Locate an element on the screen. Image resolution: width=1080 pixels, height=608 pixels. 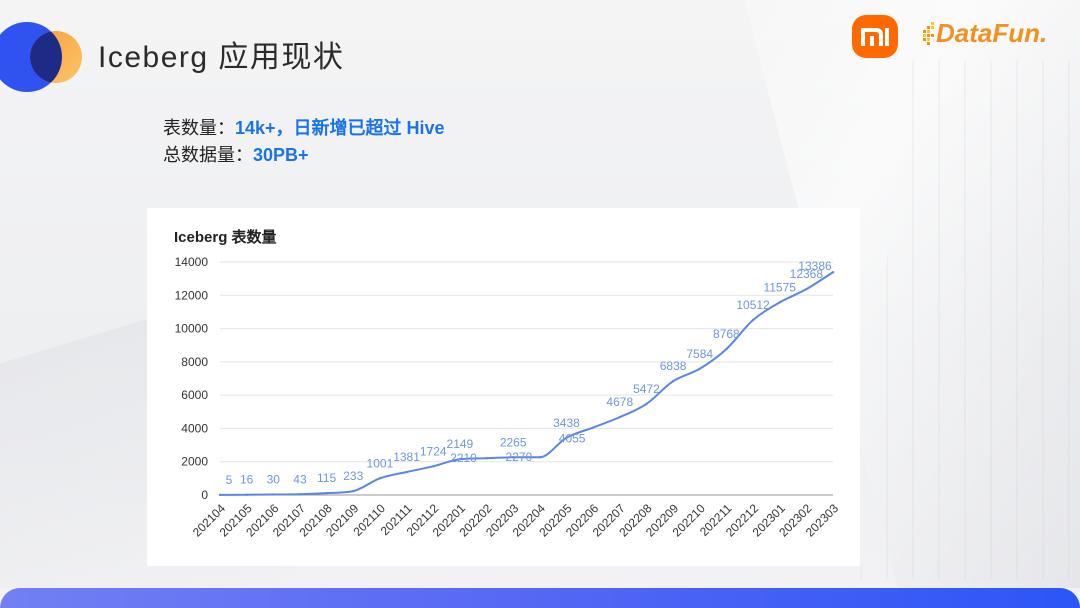
data-label: 12368 is located at coordinates (807, 274).